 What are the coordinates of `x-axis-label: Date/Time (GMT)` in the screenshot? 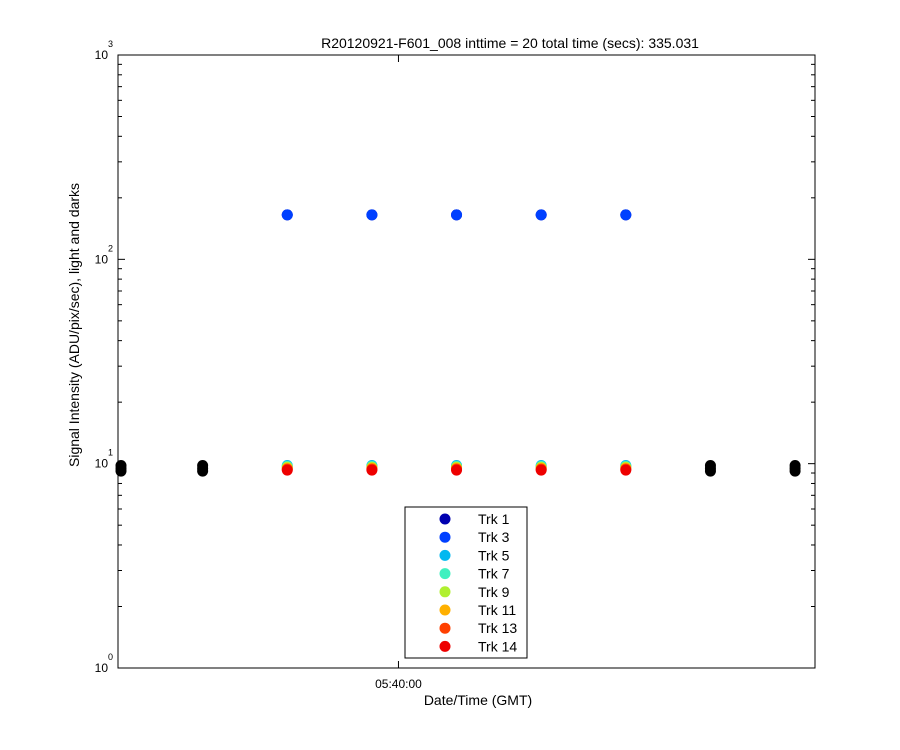 It's located at (478, 700).